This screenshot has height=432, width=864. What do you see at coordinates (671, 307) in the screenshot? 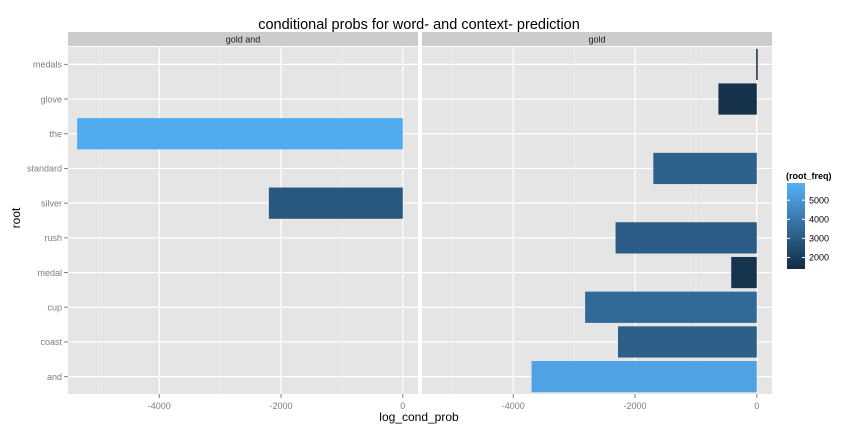
I see `bar-cup` at bounding box center [671, 307].